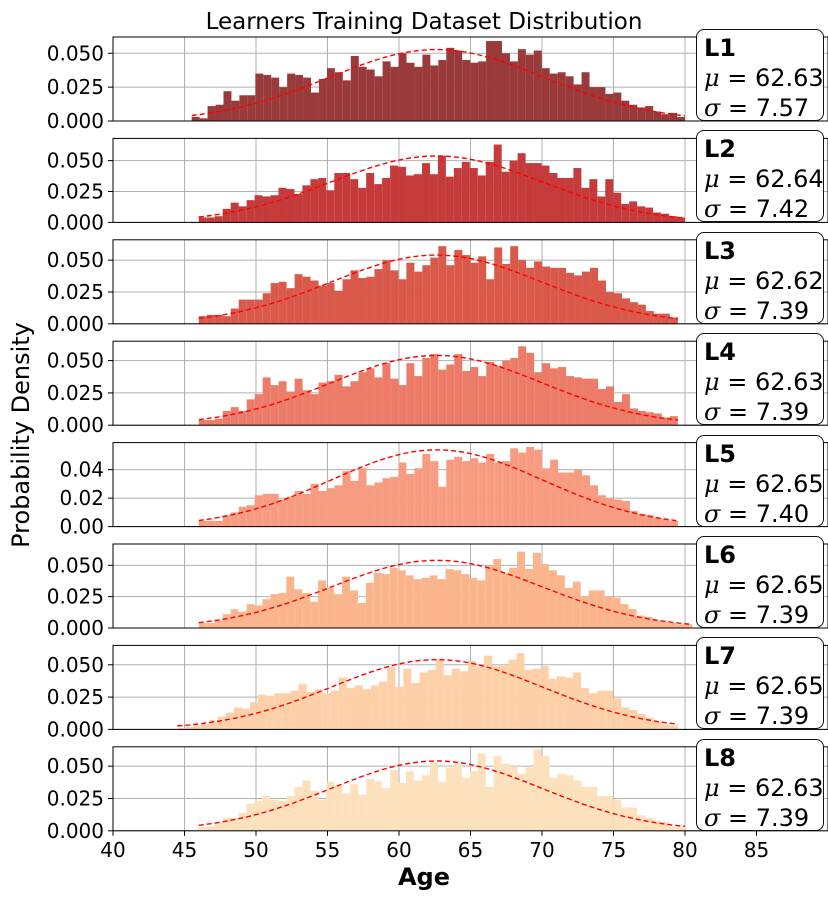 Image resolution: width=828 pixels, height=905 pixels. I want to click on x-tick-label: 50, so click(255, 850).